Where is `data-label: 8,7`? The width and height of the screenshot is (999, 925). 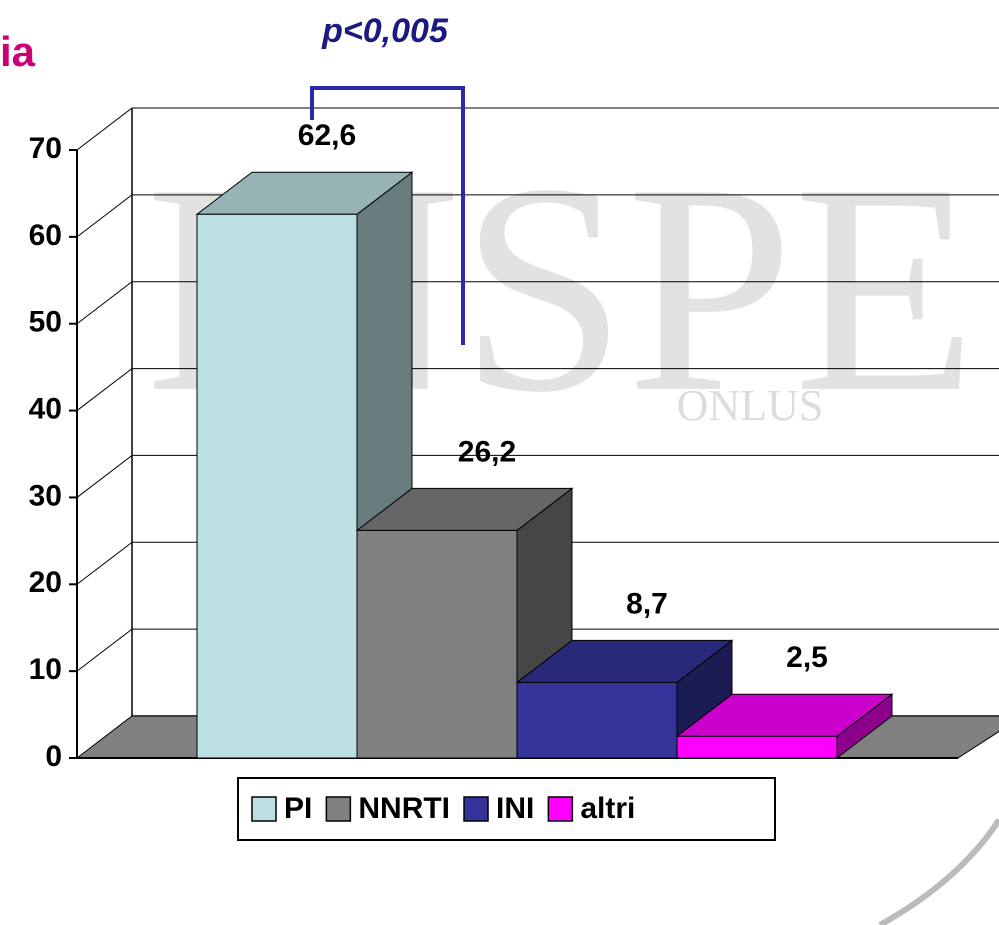
data-label: 8,7 is located at coordinates (647, 603).